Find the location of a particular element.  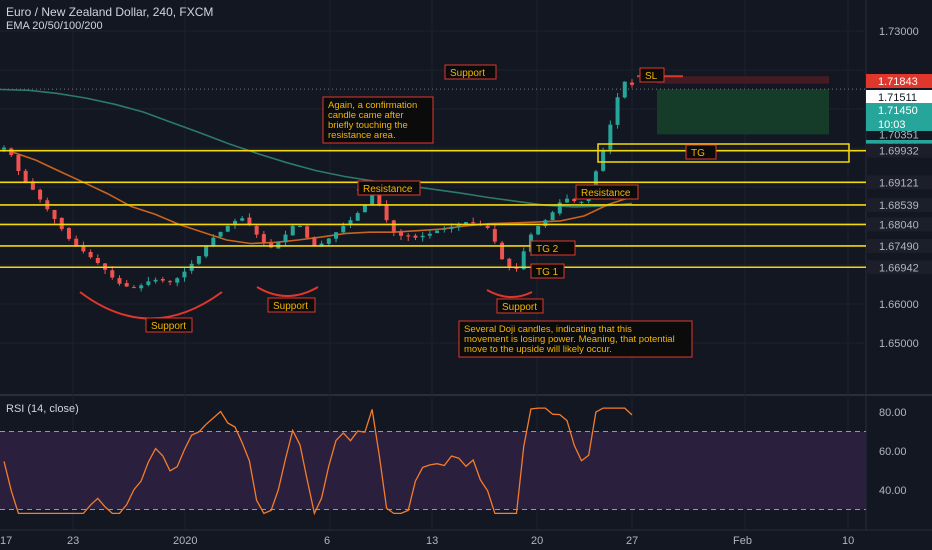

time-tick-label: 23 is located at coordinates (73, 541).